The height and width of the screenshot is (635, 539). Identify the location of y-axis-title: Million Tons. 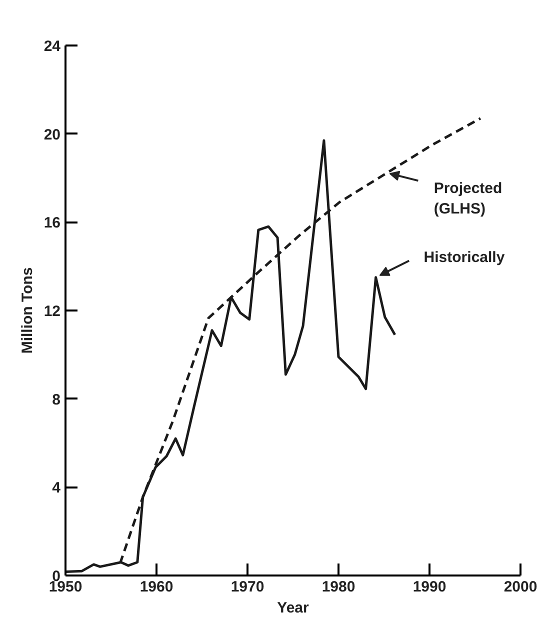
(27, 310).